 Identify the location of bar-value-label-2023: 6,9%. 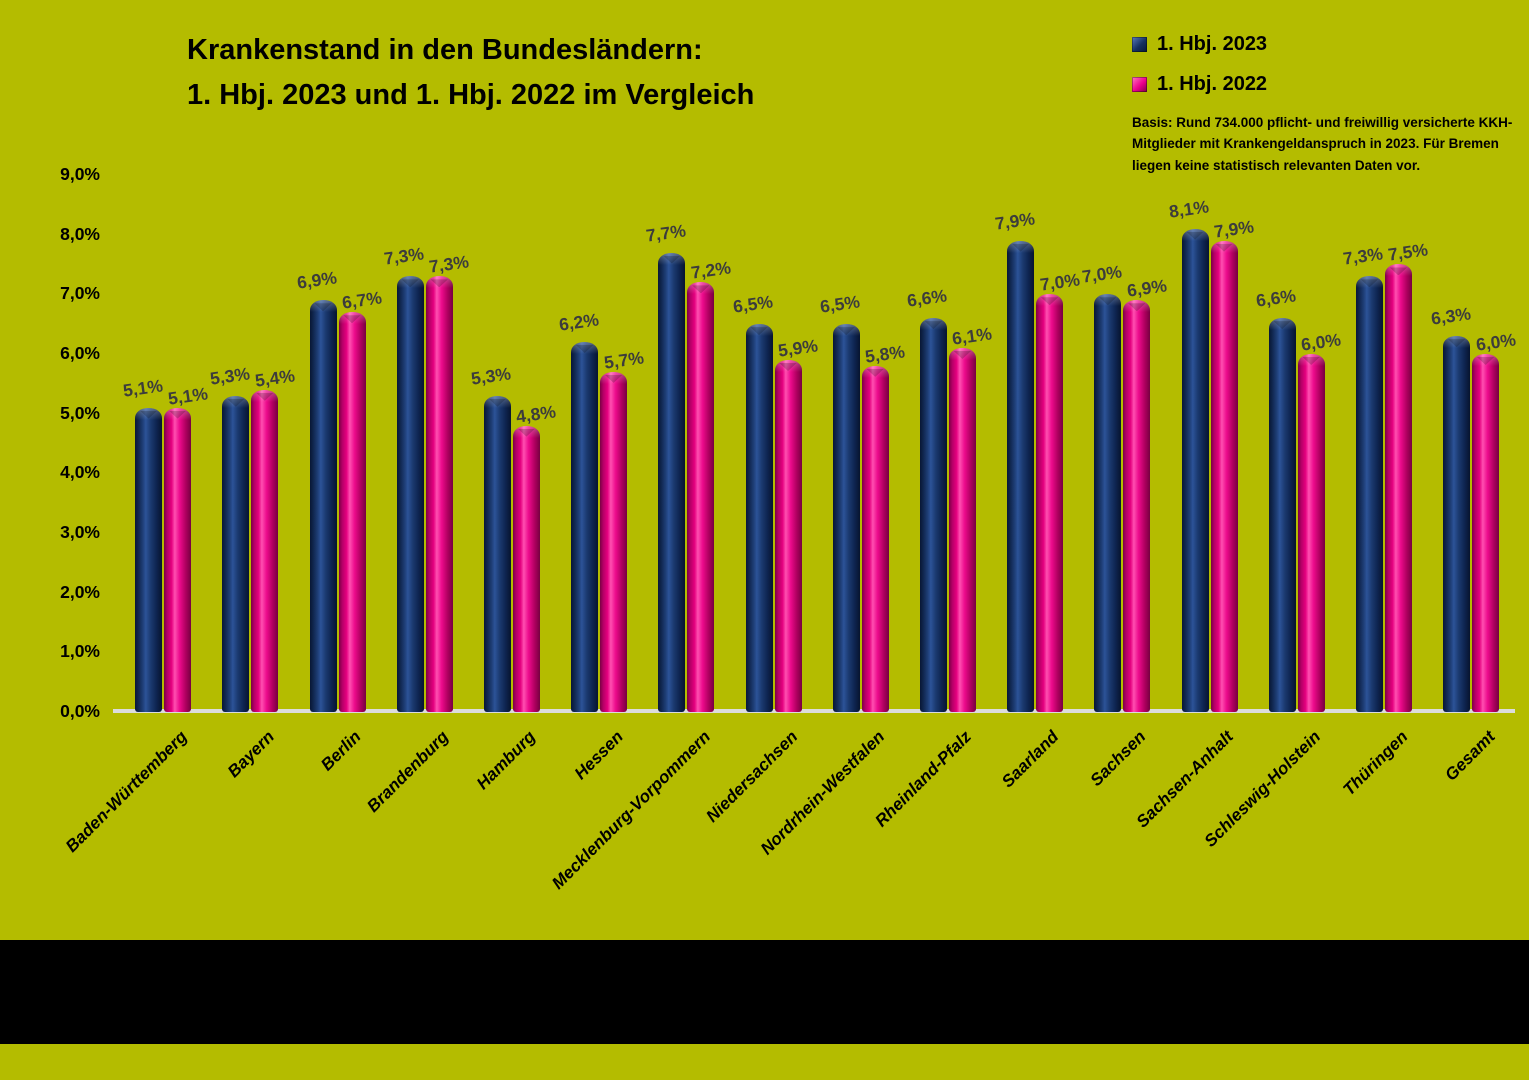
(317, 280).